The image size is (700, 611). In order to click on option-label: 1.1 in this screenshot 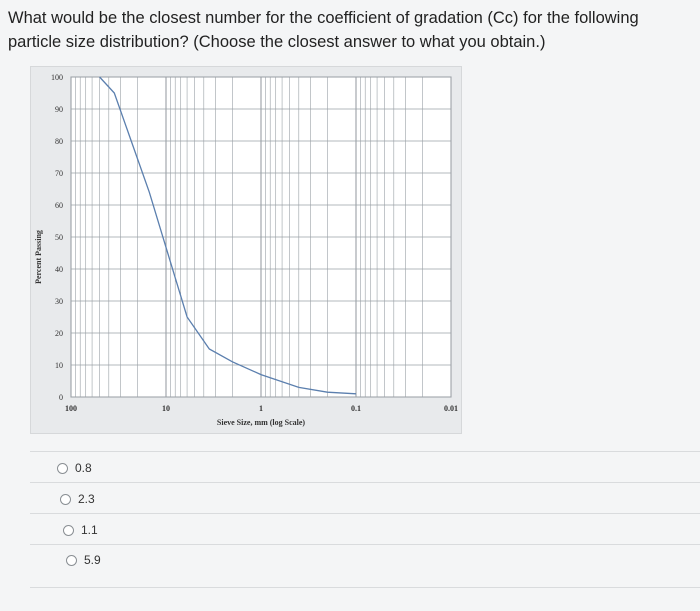, I will do `click(89, 530)`.